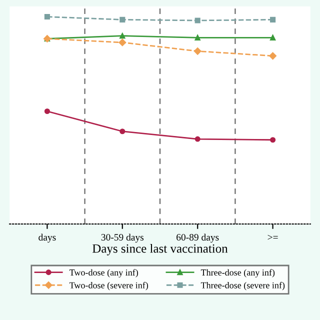  What do you see at coordinates (273, 237) in the screenshot?
I see `x-tick-label: >=` at bounding box center [273, 237].